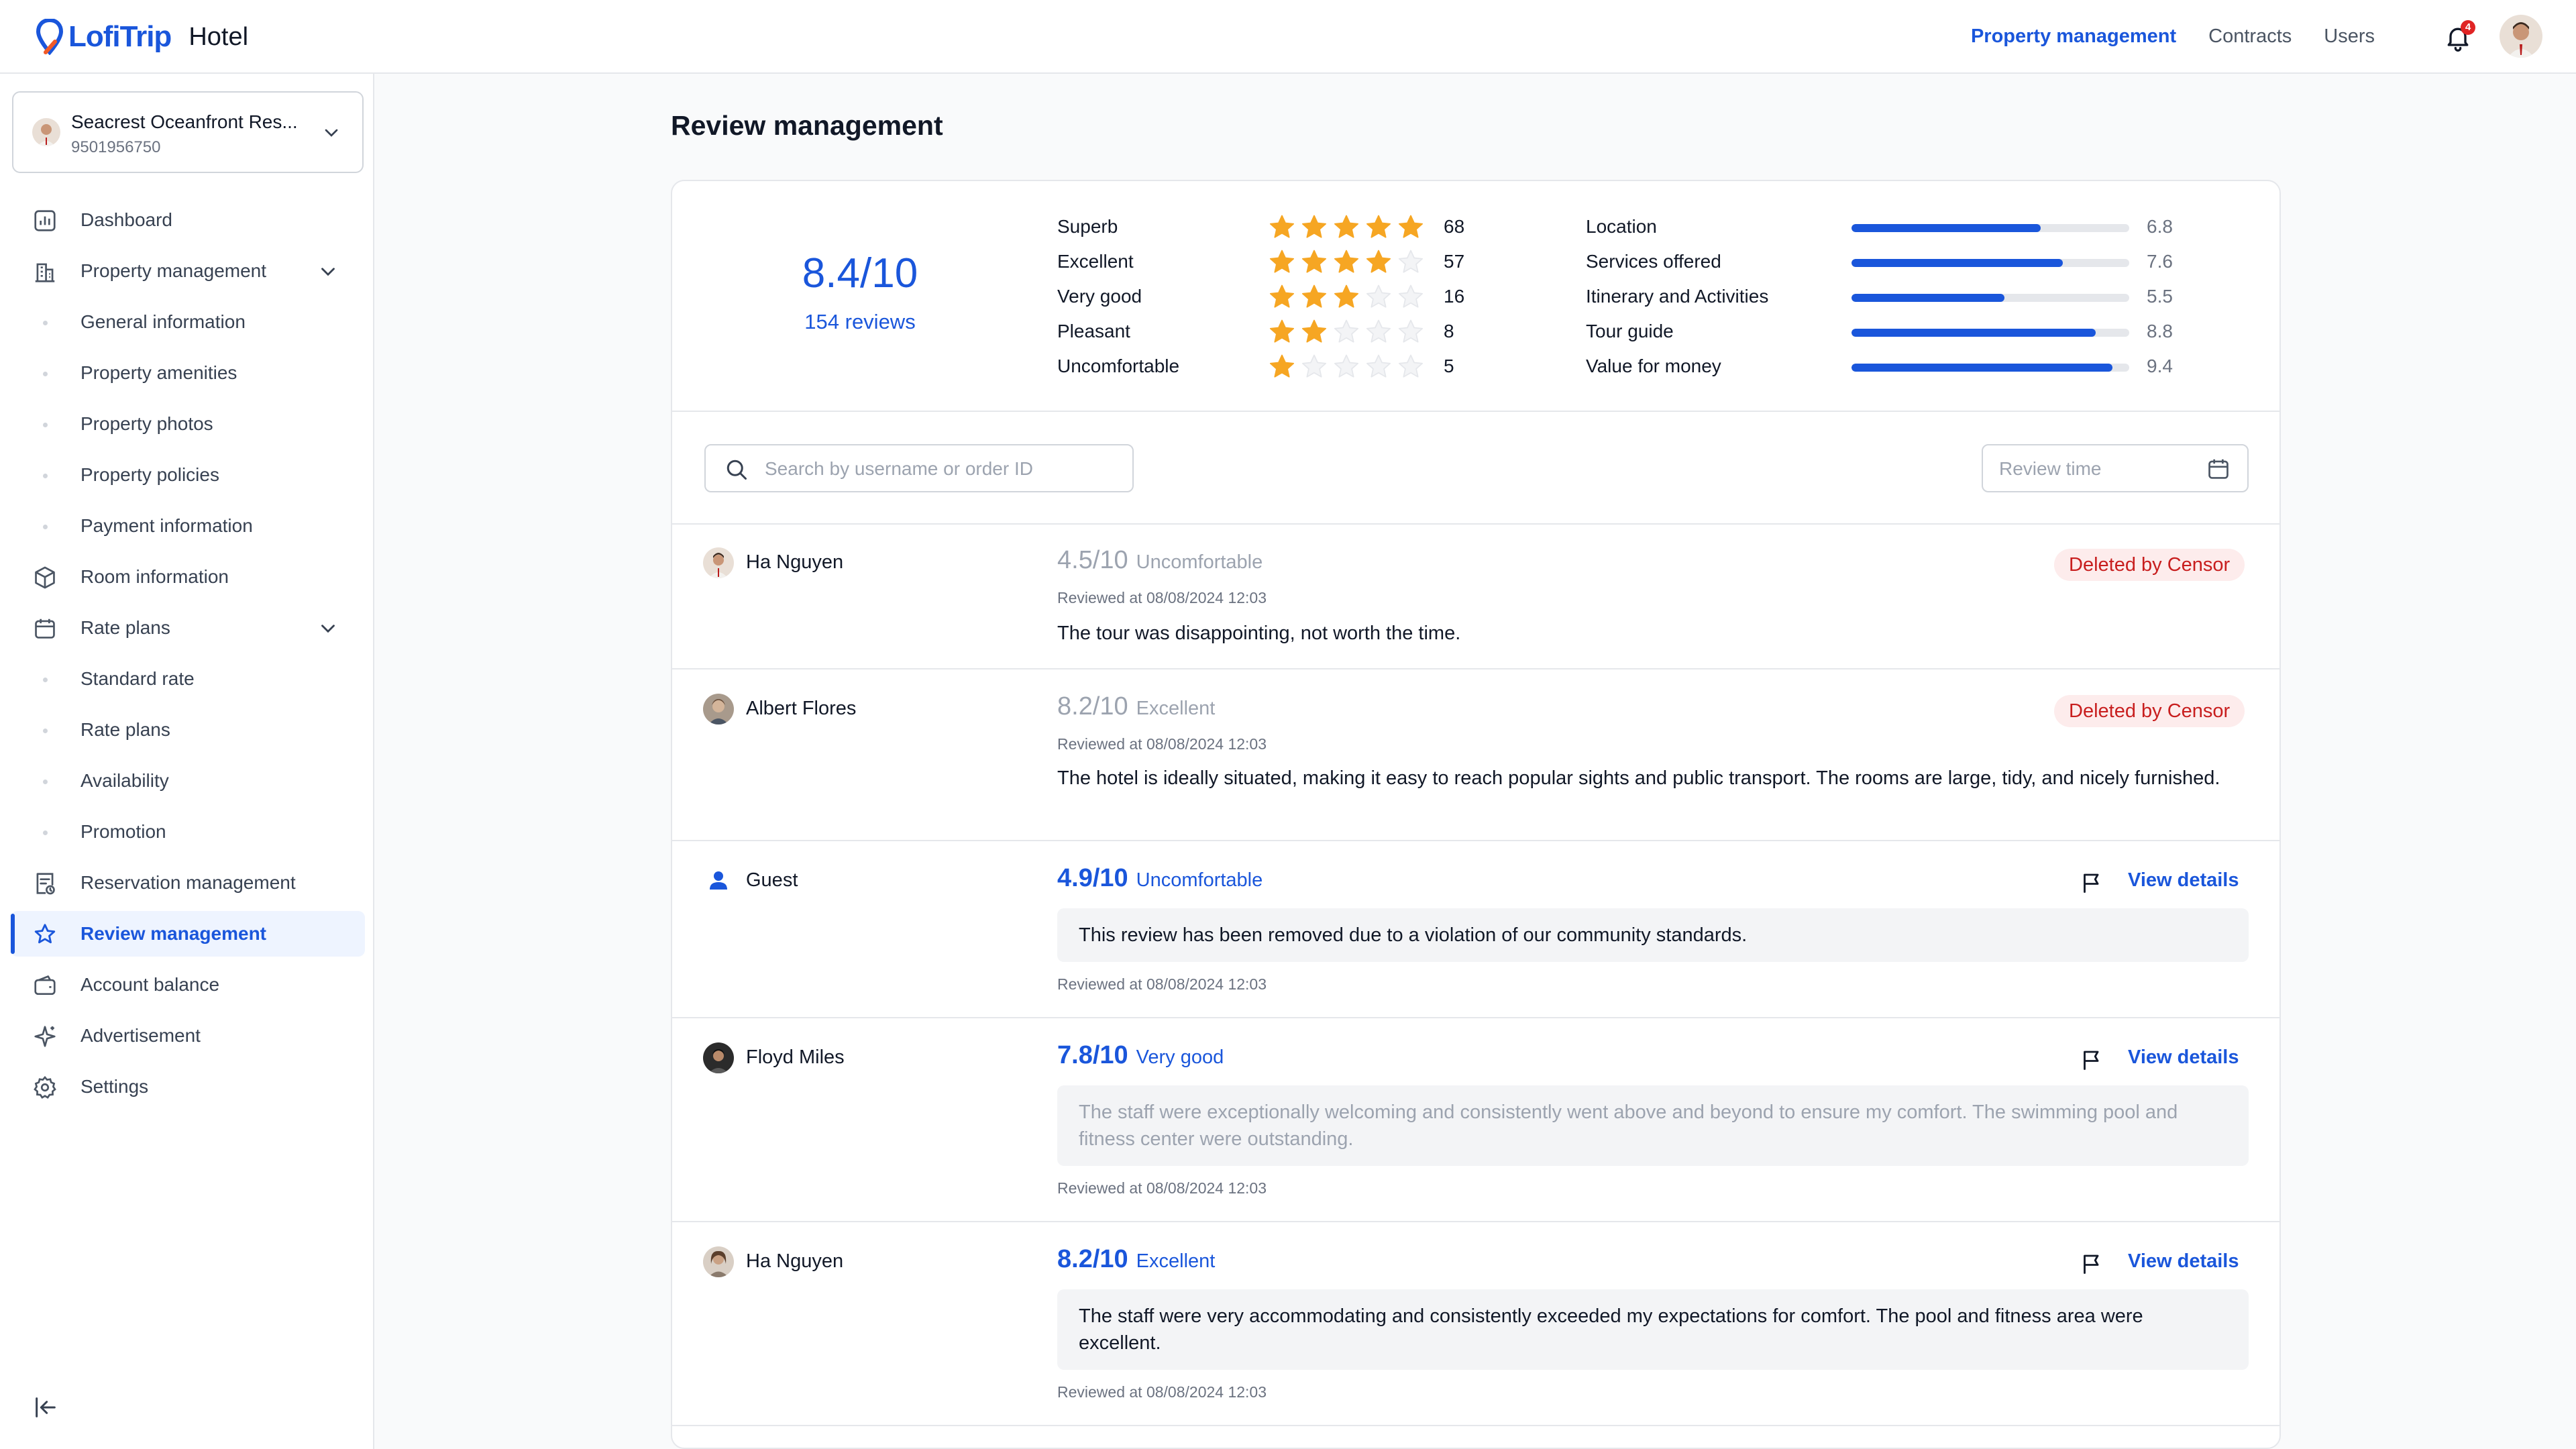  I want to click on sidebar-item-label: Availability, so click(124, 780).